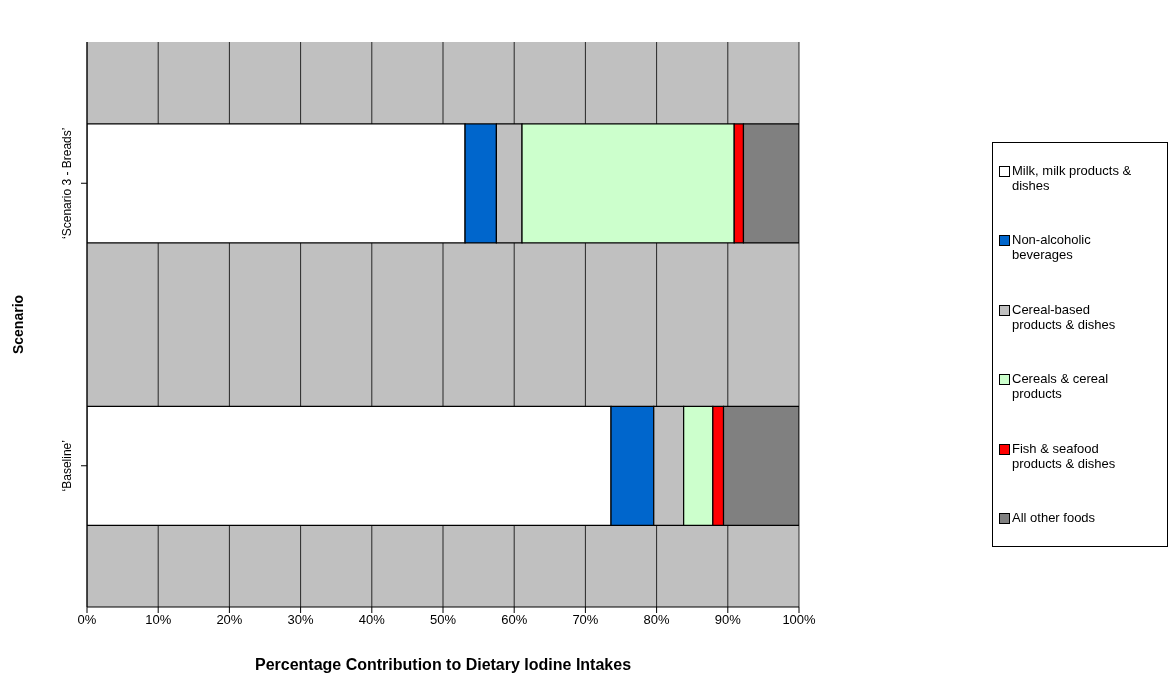  What do you see at coordinates (657, 620) in the screenshot?
I see `x-tick-label: 80%` at bounding box center [657, 620].